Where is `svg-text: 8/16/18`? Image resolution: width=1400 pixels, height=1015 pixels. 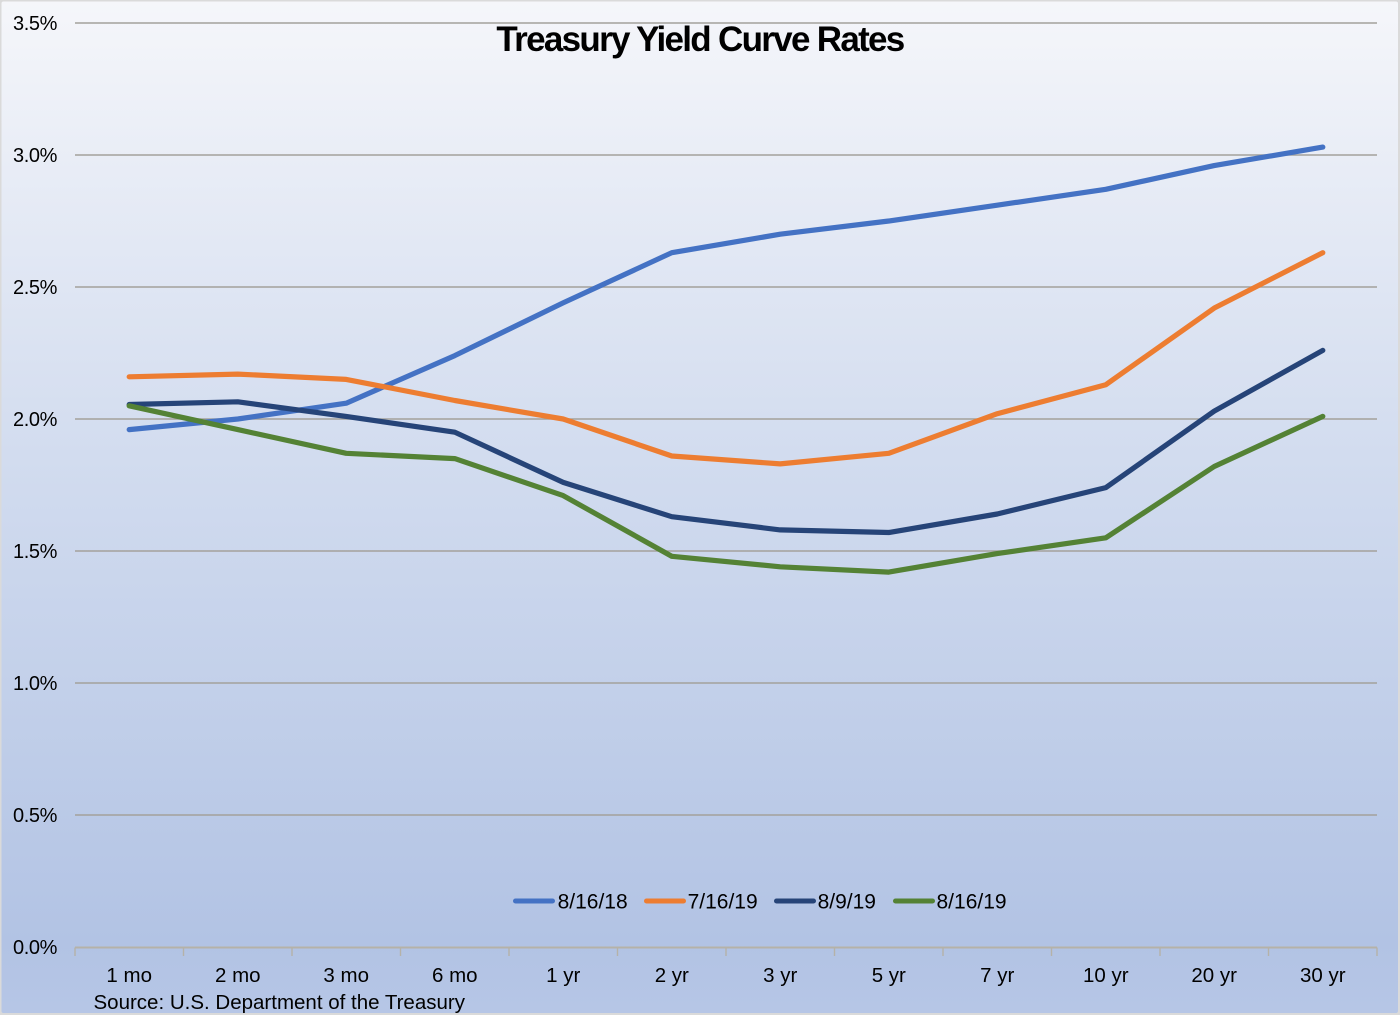 svg-text: 8/16/18 is located at coordinates (593, 901).